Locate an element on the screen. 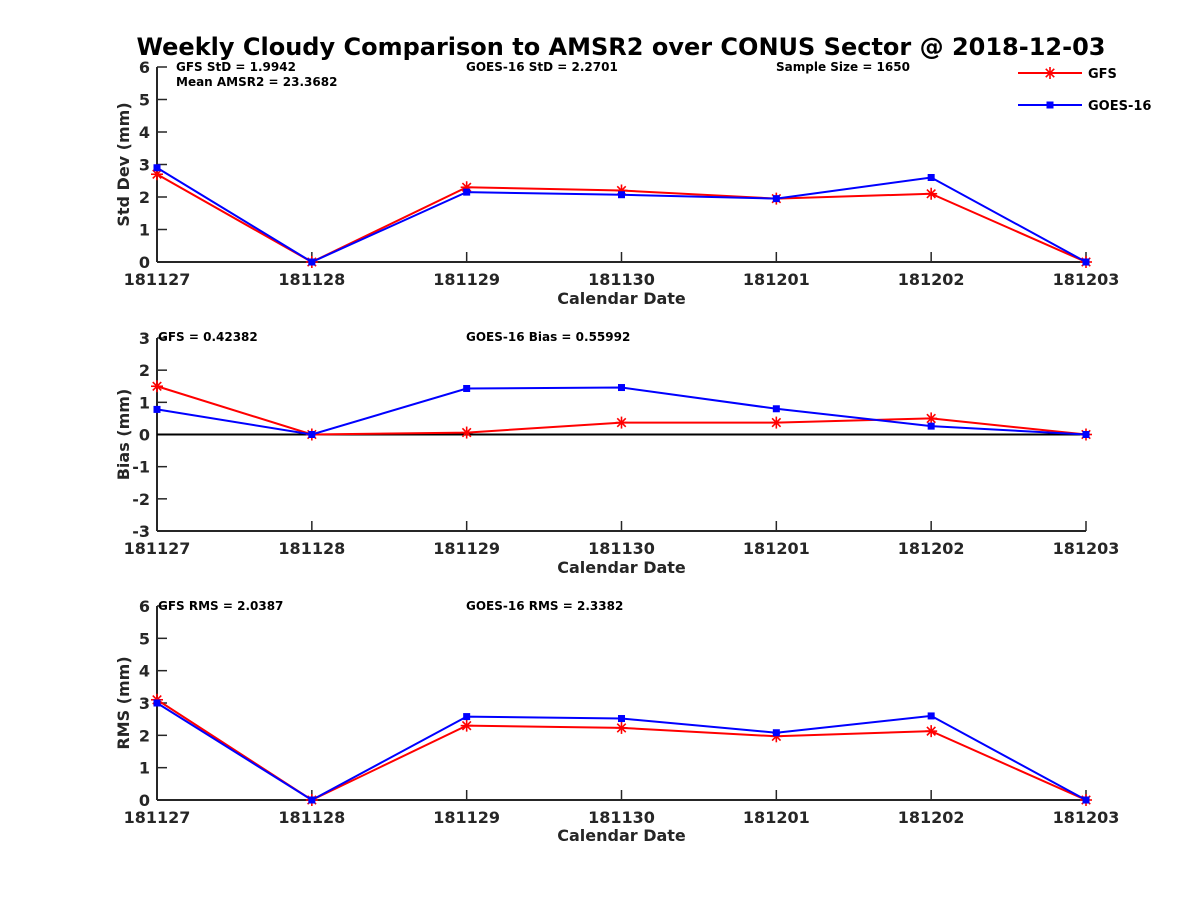 The image size is (1200, 900). series-line-goes16 is located at coordinates (621, 215).